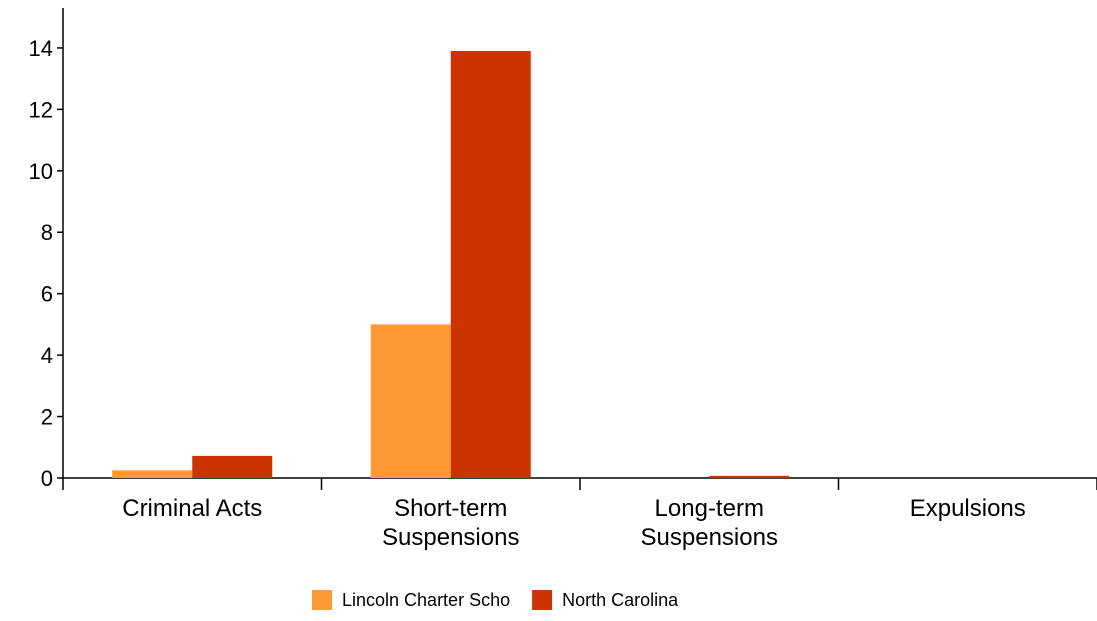 Image resolution: width=1097 pixels, height=621 pixels. Describe the element at coordinates (450, 523) in the screenshot. I see `x-category-label: Short-term Suspensions` at that location.